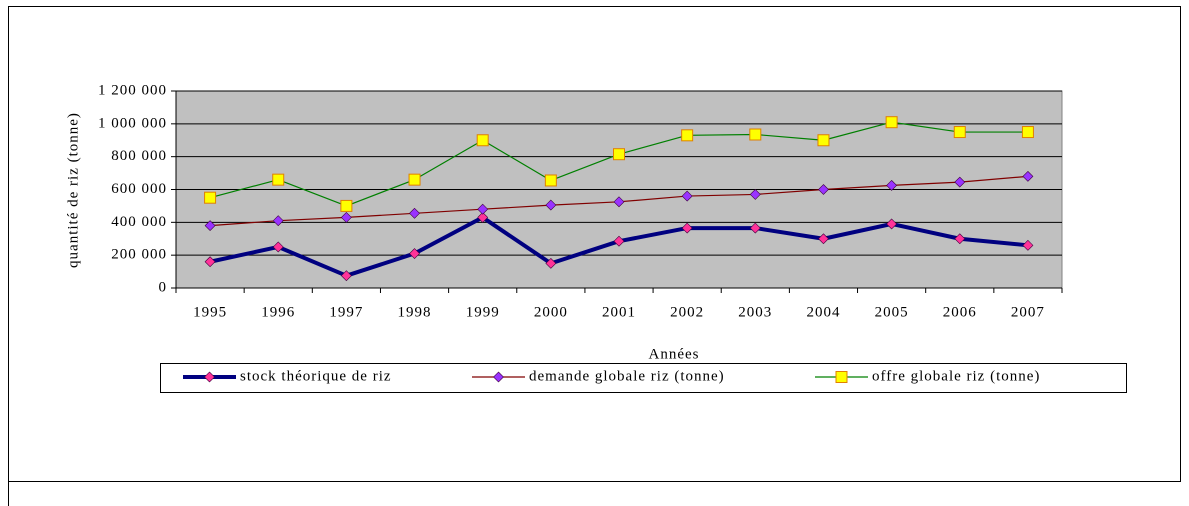 Image resolution: width=1189 pixels, height=506 pixels. I want to click on legend-box, so click(643, 378).